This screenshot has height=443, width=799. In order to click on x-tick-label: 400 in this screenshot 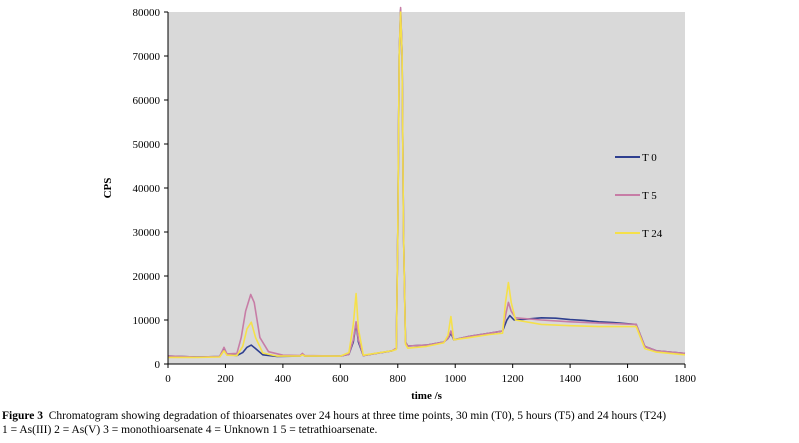, I will do `click(283, 379)`.